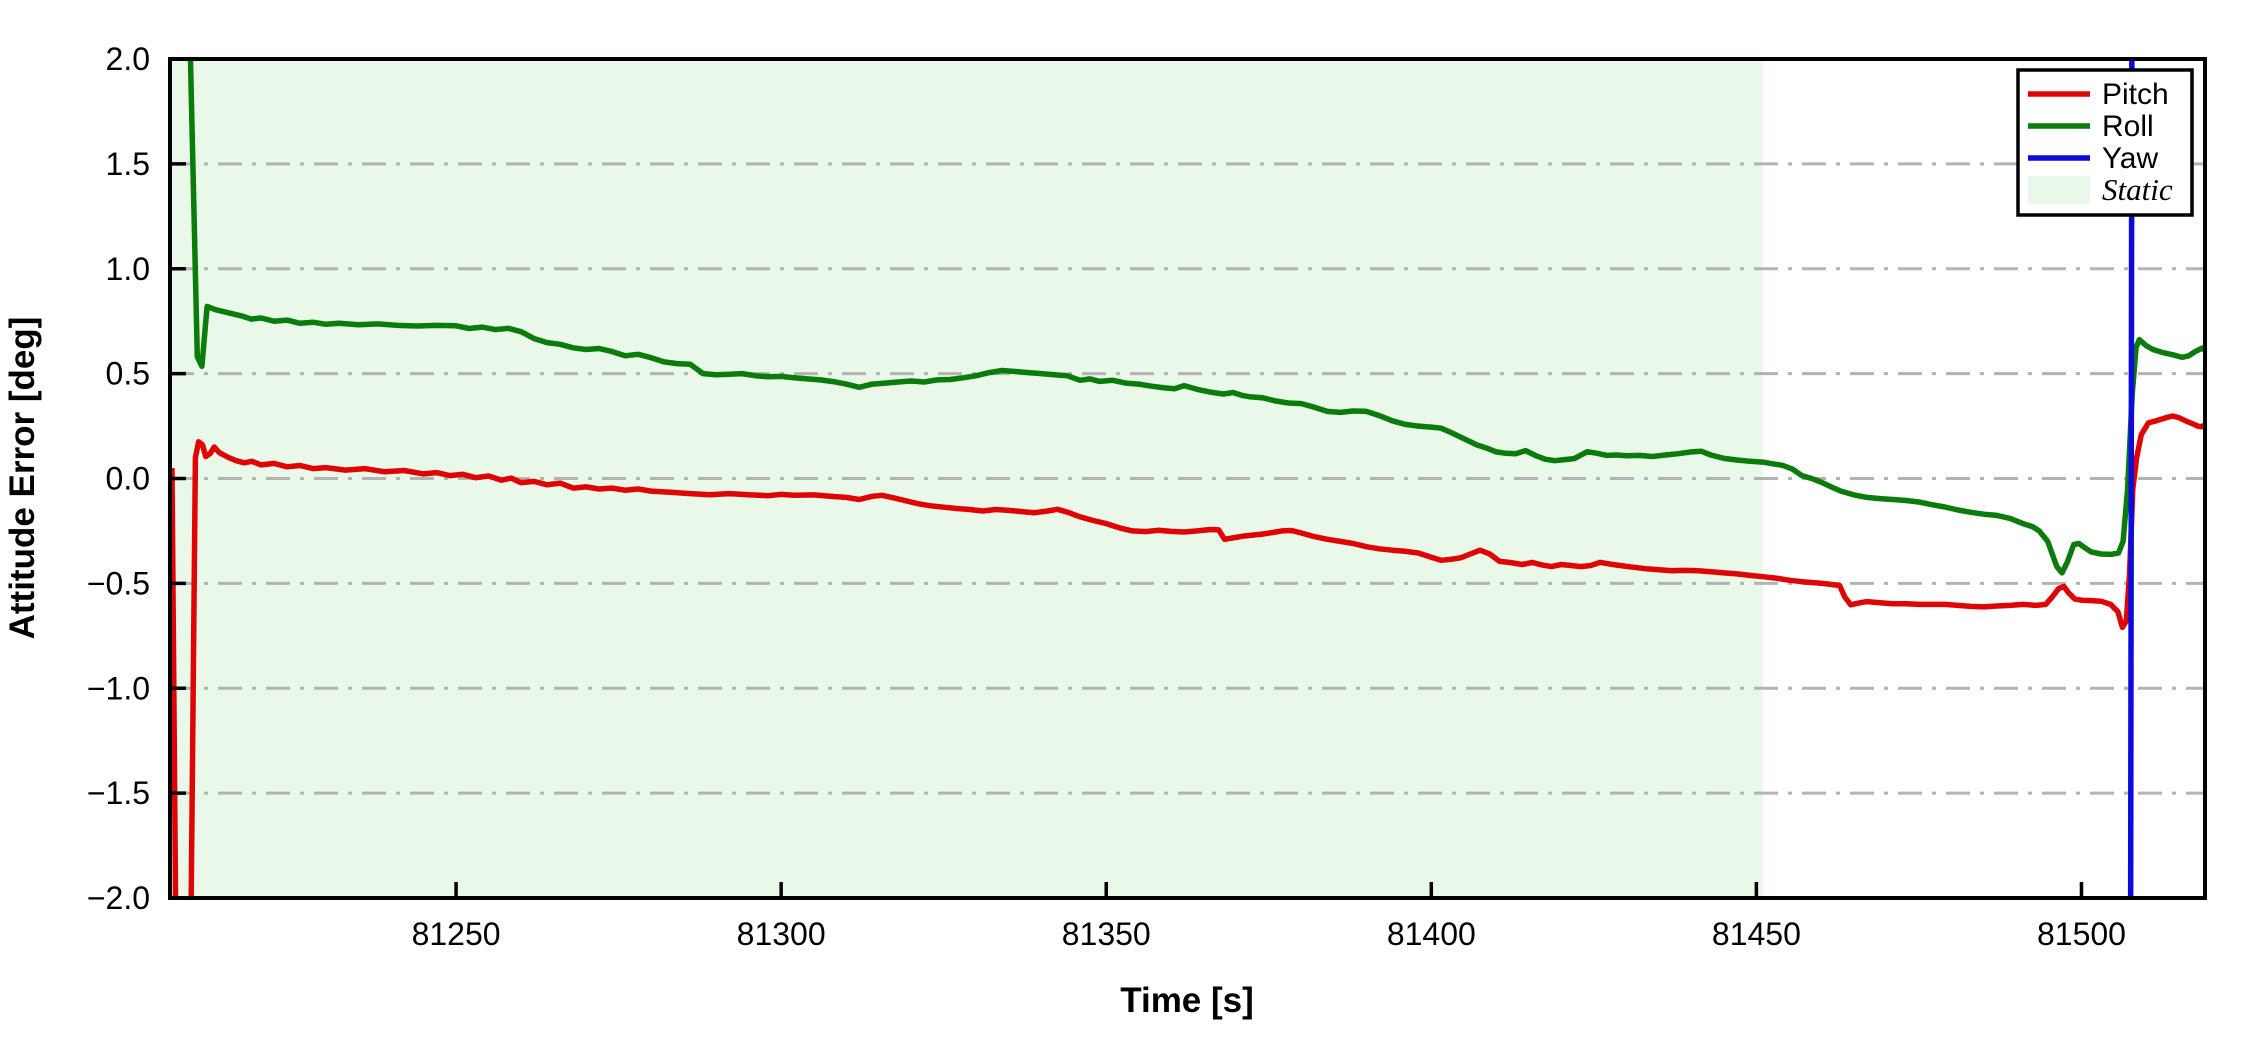 The height and width of the screenshot is (1050, 2250). I want to click on x-tick-label: 81400, so click(1431, 934).